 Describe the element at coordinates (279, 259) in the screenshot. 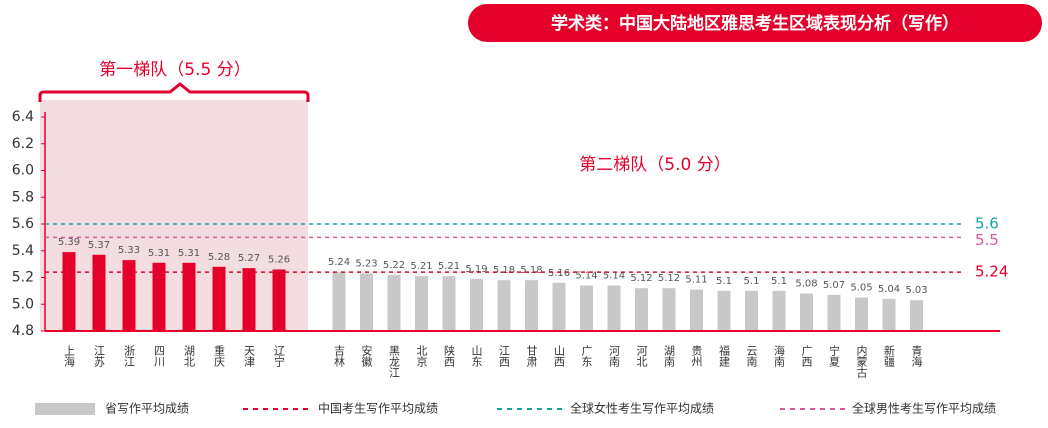

I see `value-label: 5.26` at that location.